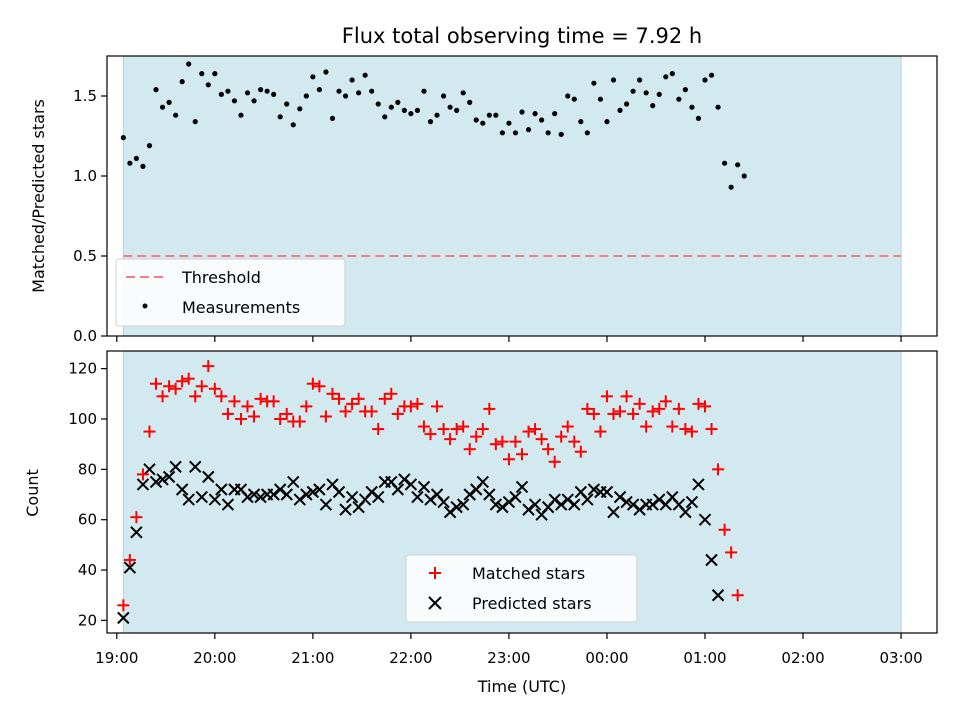 The width and height of the screenshot is (960, 720). Describe the element at coordinates (522, 36) in the screenshot. I see `chart-title: Flux total observing time = 7.92 h` at that location.